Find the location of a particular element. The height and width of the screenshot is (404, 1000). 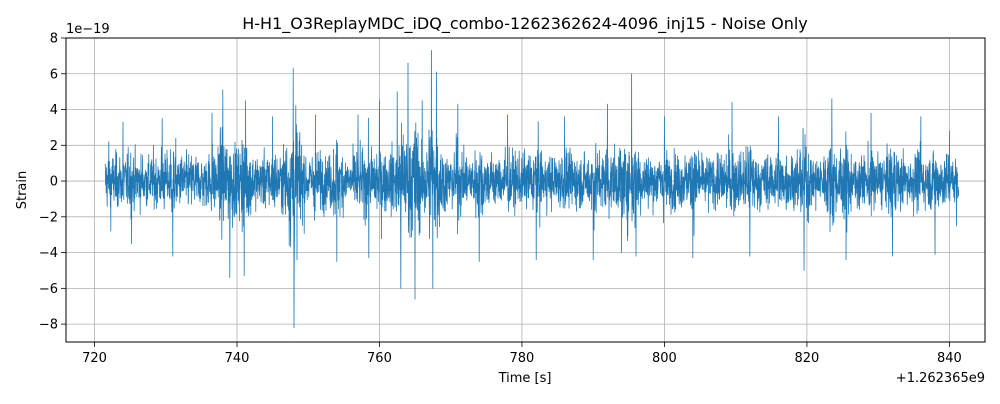

x-axis-ticks: 720 740 760 780 800 820 840 is located at coordinates (522, 354).